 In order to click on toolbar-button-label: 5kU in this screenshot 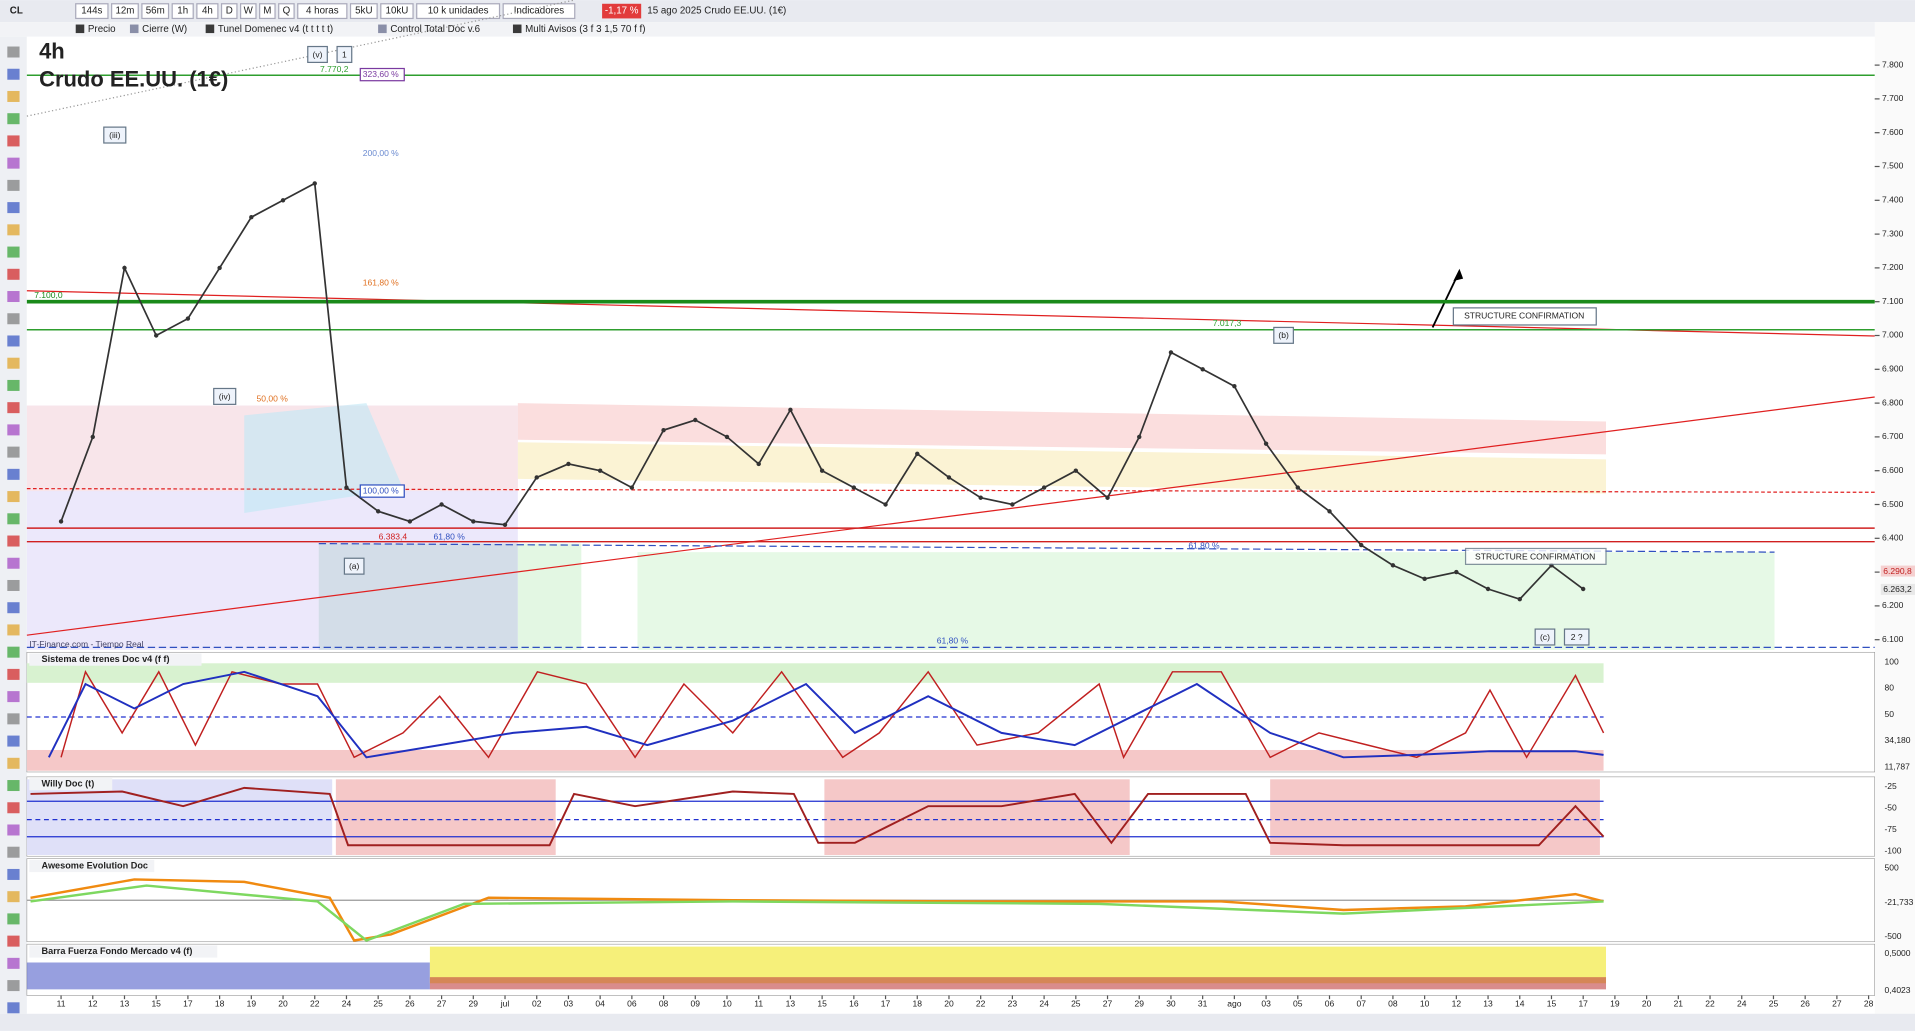, I will do `click(363, 11)`.